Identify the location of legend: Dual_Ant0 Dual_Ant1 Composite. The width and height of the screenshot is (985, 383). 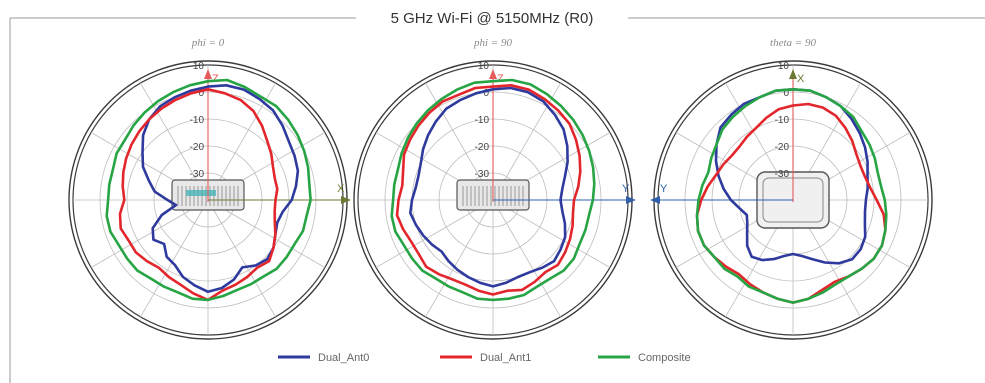
(484, 358).